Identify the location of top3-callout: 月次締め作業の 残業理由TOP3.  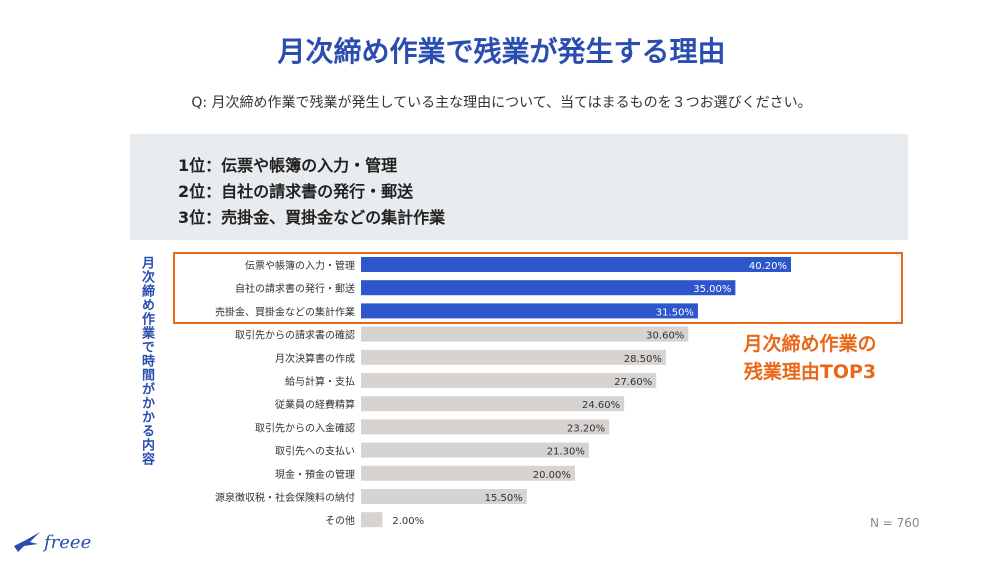
(810, 358).